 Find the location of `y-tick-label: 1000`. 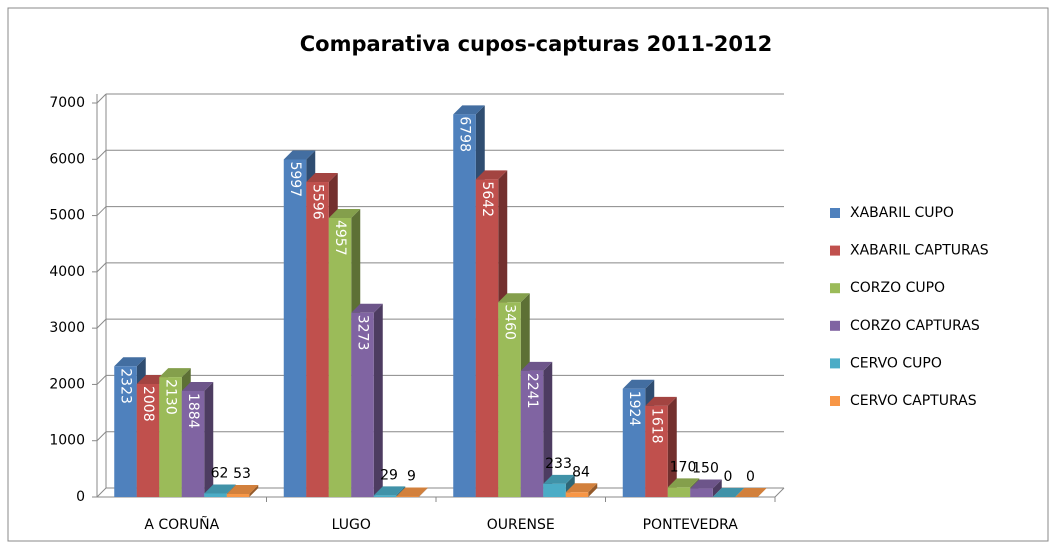

y-tick-label: 1000 is located at coordinates (67, 441).